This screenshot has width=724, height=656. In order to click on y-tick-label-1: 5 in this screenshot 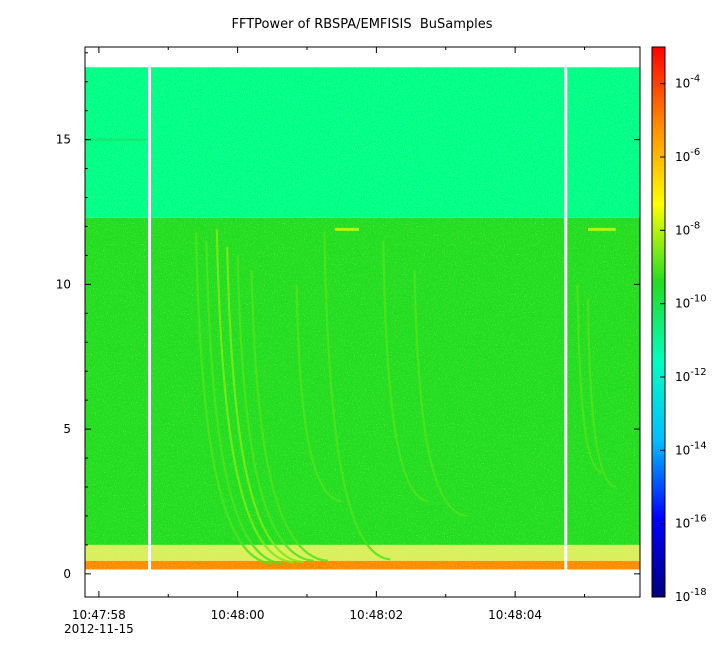, I will do `click(67, 429)`.